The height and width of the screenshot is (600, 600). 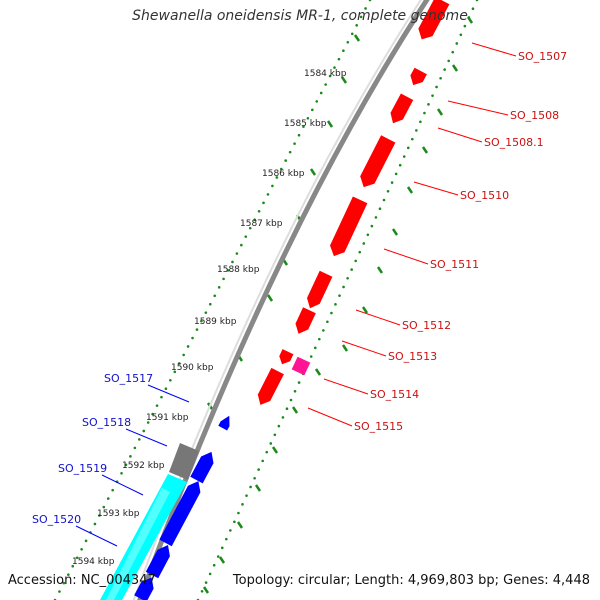 What do you see at coordinates (138, 544) in the screenshot?
I see `rna-feature-highlight` at bounding box center [138, 544].